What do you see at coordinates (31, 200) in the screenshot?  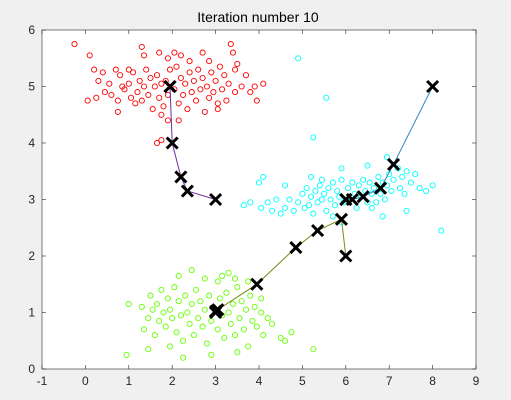 I see `y-tick-label: 3` at bounding box center [31, 200].